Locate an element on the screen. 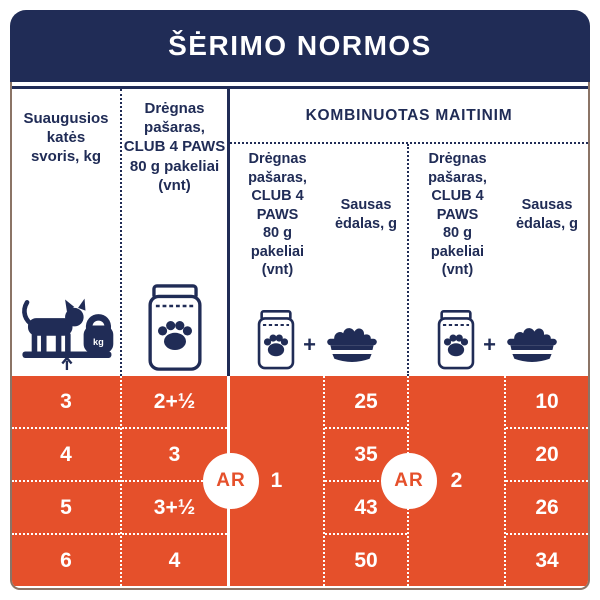 The image size is (600, 600). wet-only-value: 4 is located at coordinates (174, 559).